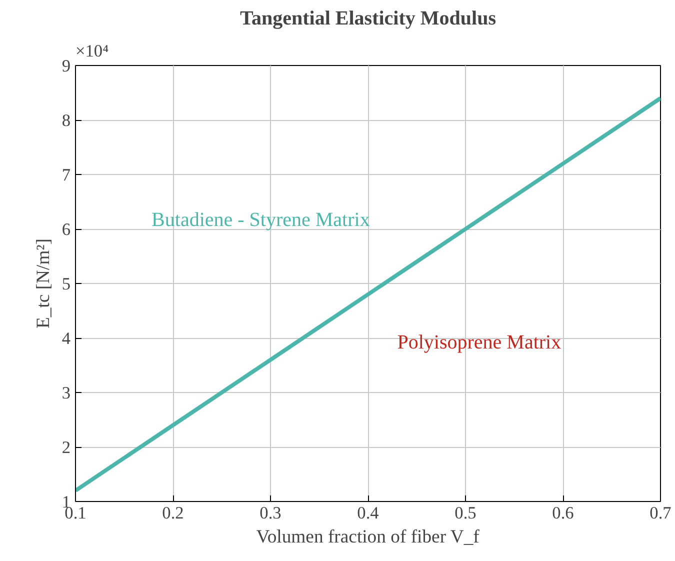  What do you see at coordinates (368, 513) in the screenshot?
I see `x-tick-label: 0.4` at bounding box center [368, 513].